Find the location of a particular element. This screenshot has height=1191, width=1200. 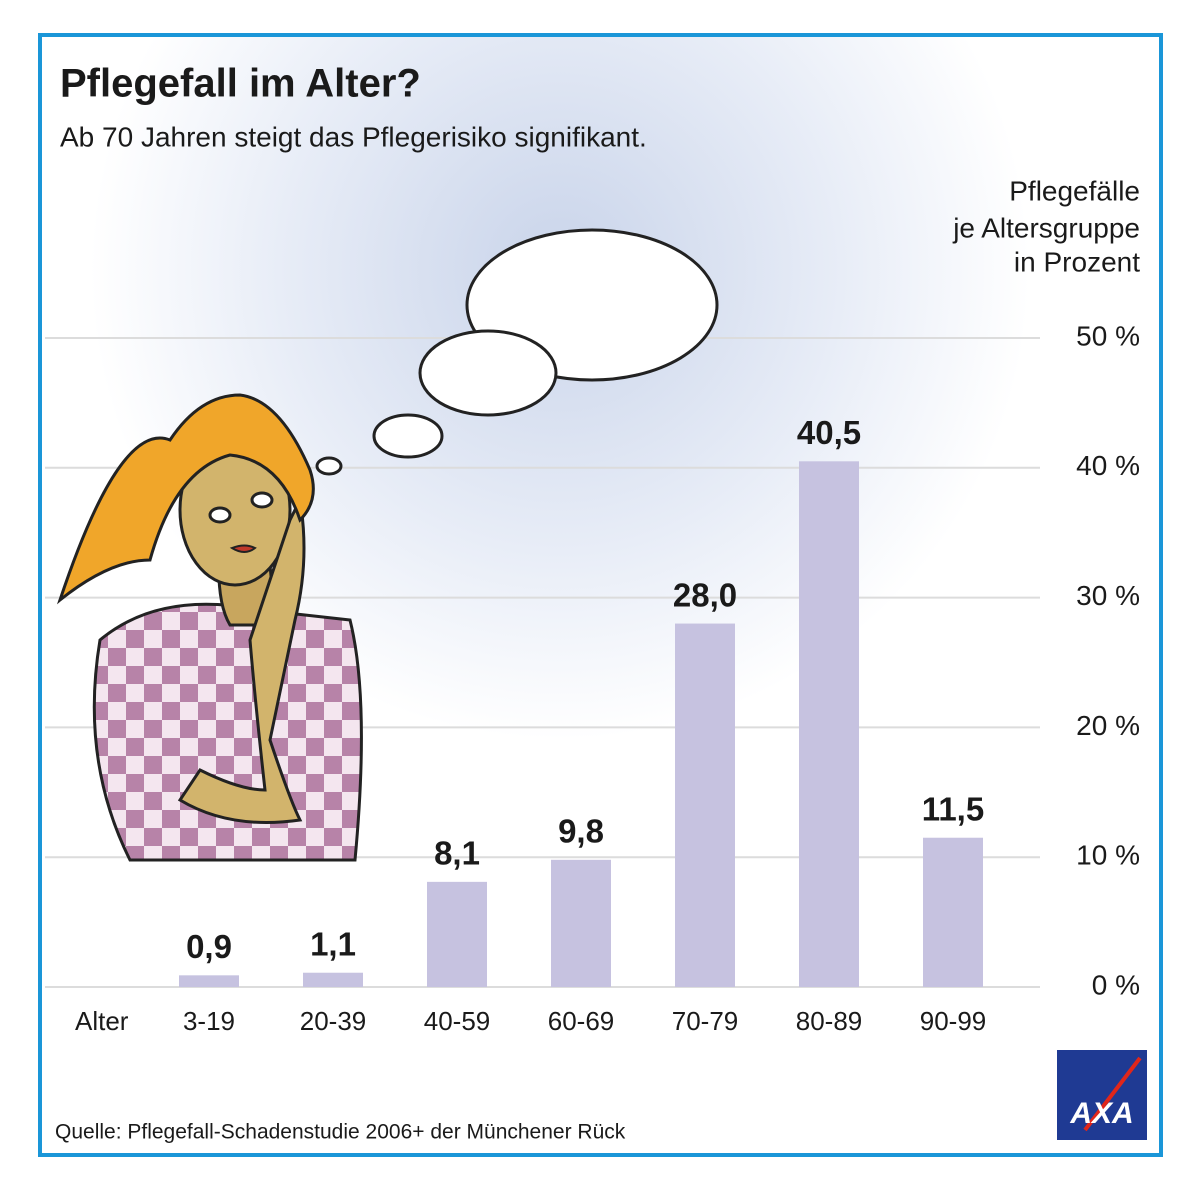

y-axis-label: je Altersgruppe is located at coordinates (1046, 227).